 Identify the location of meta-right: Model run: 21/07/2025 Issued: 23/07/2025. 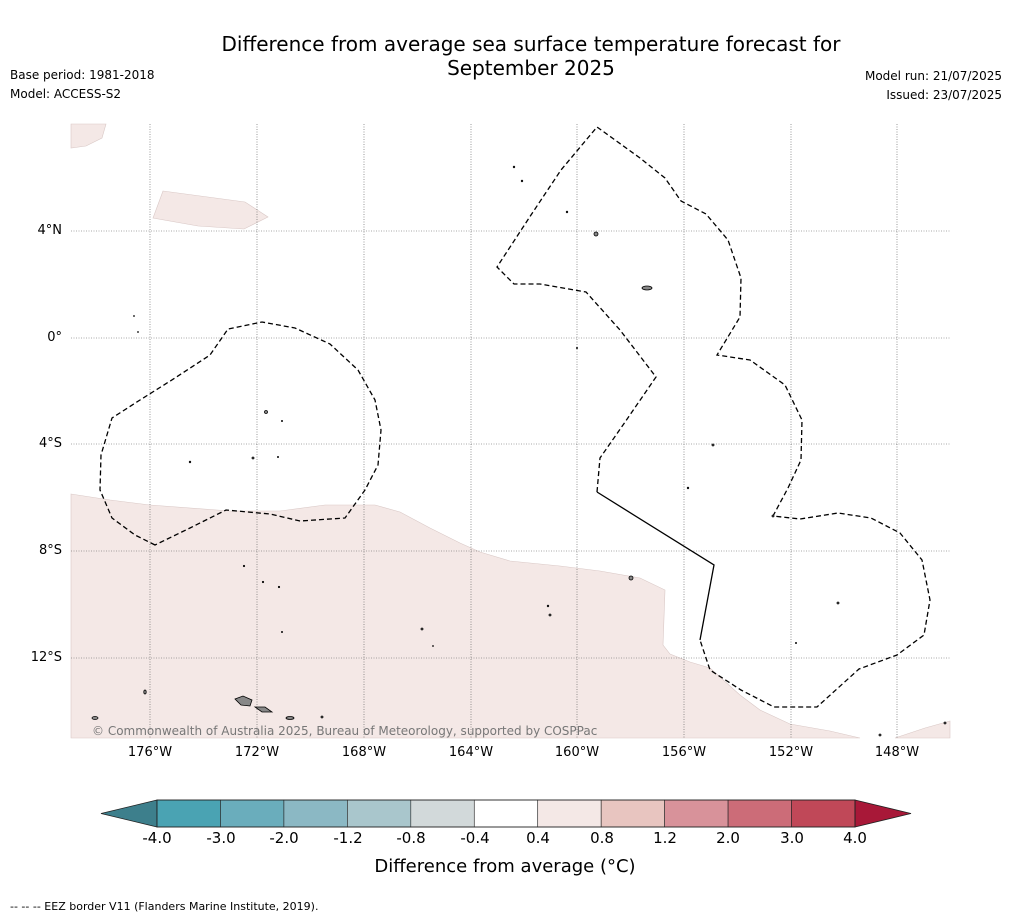
(933, 86).